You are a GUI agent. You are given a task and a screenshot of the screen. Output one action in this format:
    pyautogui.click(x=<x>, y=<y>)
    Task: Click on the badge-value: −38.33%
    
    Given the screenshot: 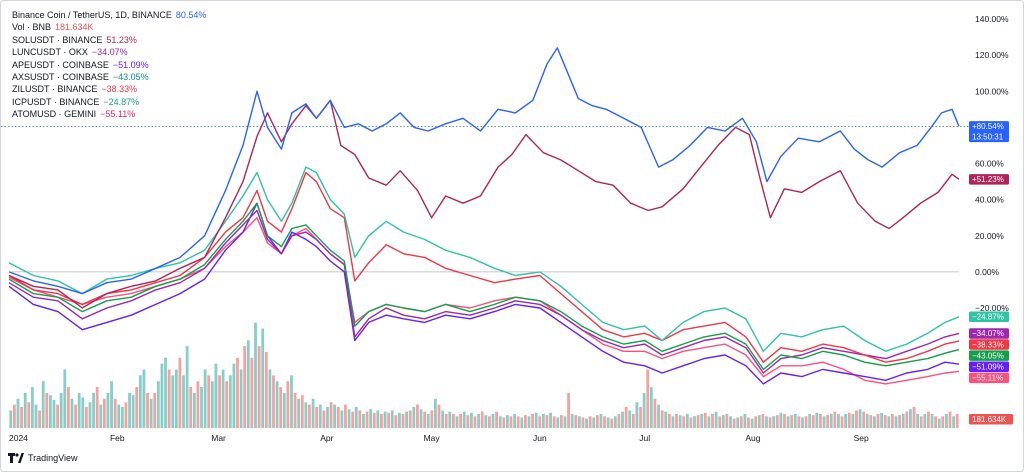 What is the action you would take?
    pyautogui.click(x=988, y=344)
    